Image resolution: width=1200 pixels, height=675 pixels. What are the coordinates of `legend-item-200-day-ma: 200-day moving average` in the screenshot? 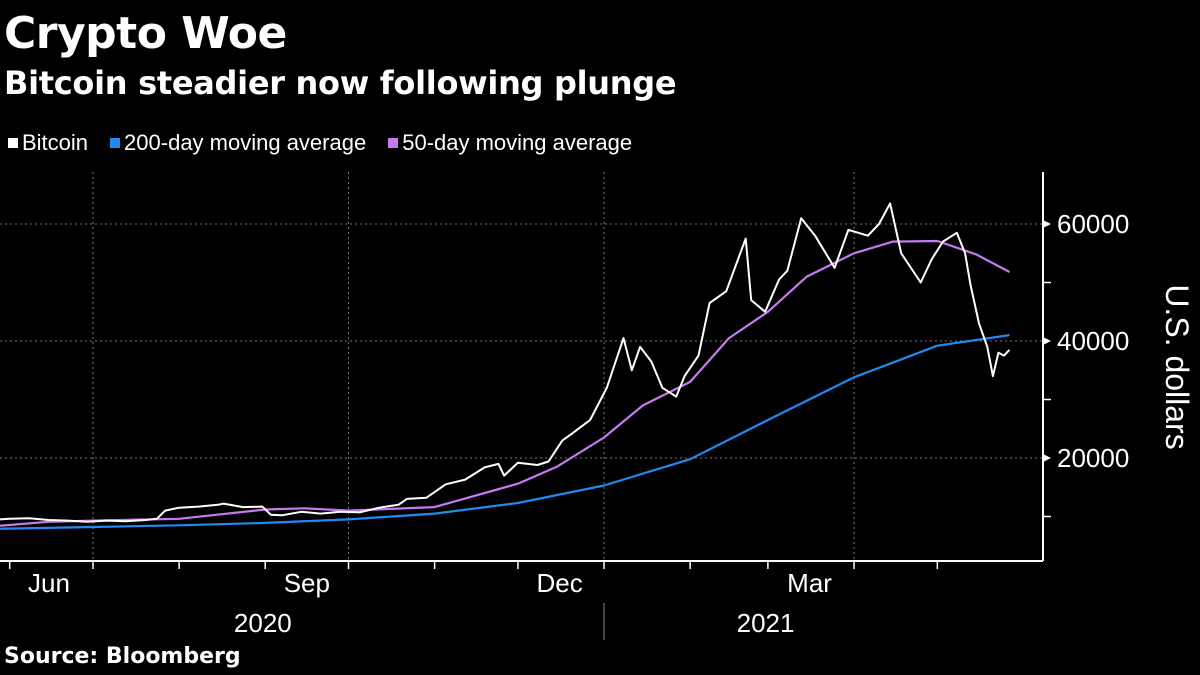 It's located at (238, 143).